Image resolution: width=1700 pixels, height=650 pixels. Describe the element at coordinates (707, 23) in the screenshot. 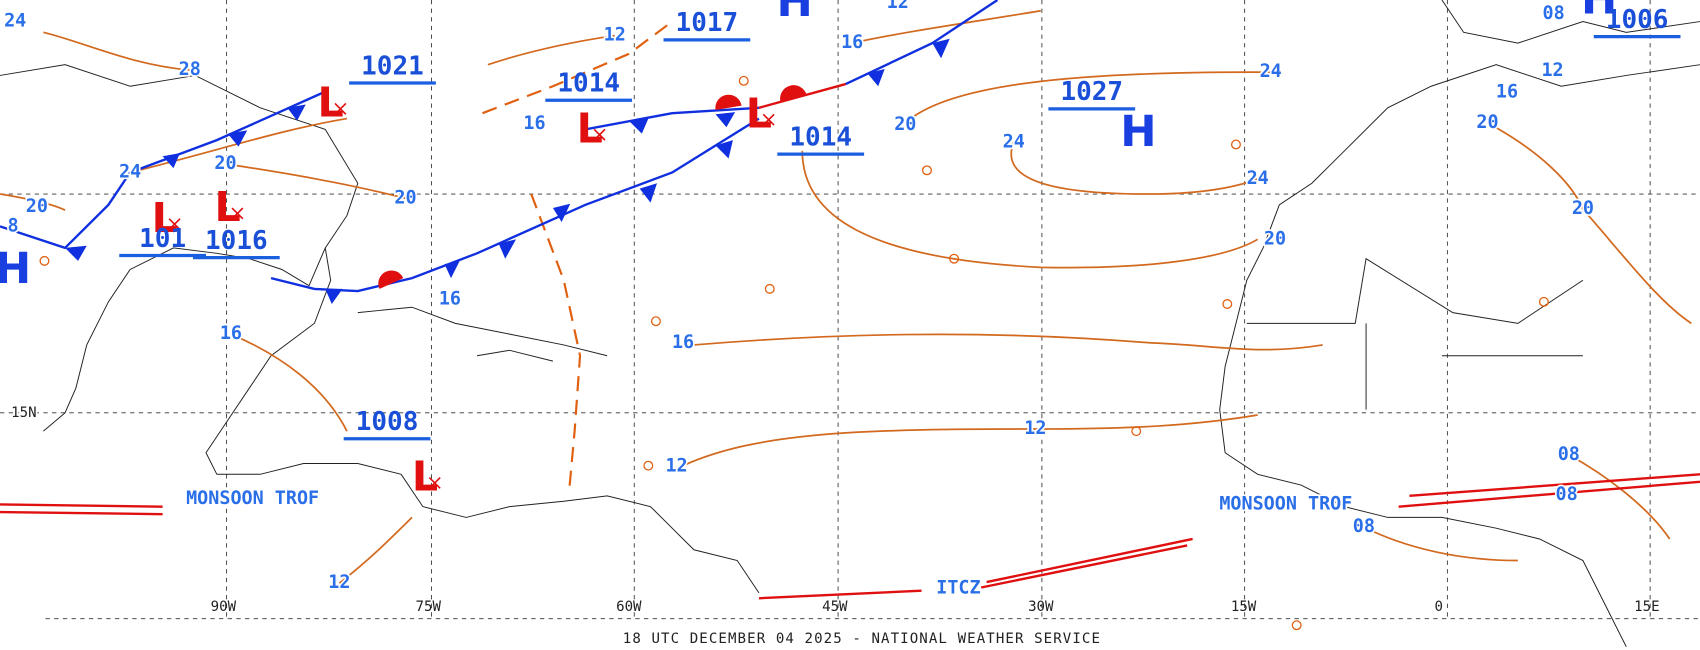

I see `pressure-label: 1017` at that location.